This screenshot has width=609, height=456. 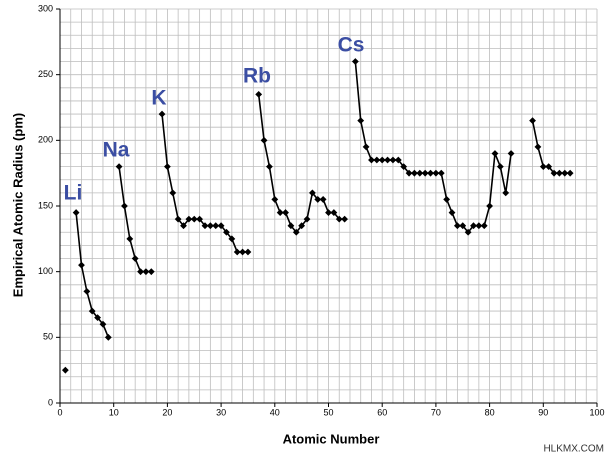 What do you see at coordinates (573, 449) in the screenshot?
I see `watermark: HLKMX.COM` at bounding box center [573, 449].